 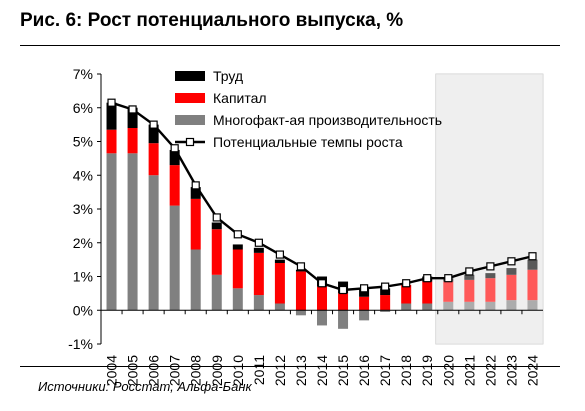 What do you see at coordinates (132, 141) in the screenshot?
I see `bar-capital-2005` at bounding box center [132, 141].